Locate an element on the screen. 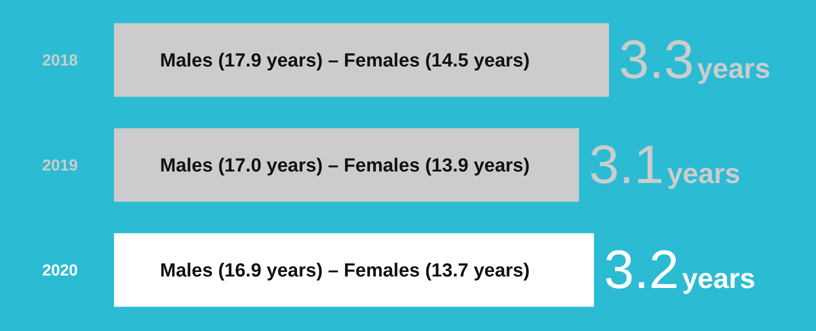 This screenshot has height=331, width=816. data-label: 3.3years is located at coordinates (694, 60).